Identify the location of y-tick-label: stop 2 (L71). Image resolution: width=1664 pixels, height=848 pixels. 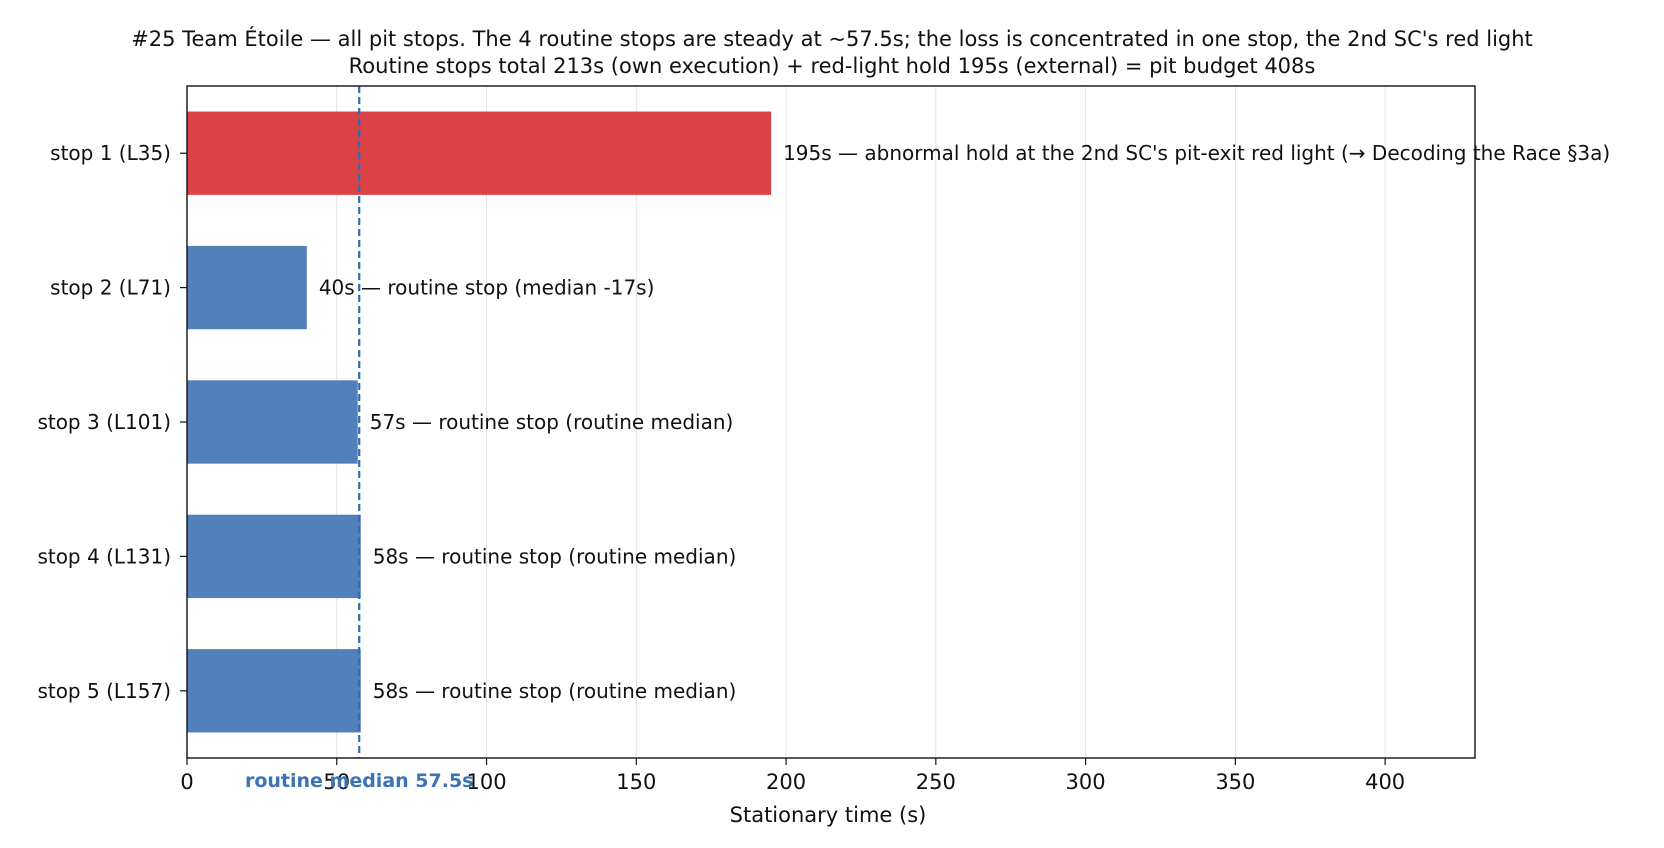
(110, 288).